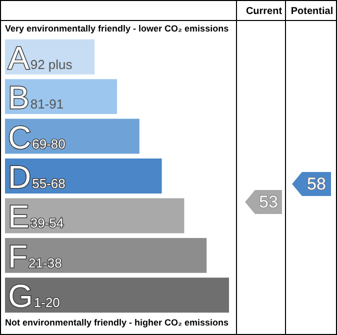 Image resolution: width=337 pixels, height=335 pixels. What do you see at coordinates (37, 177) in the screenshot?
I see `y-tick-label: D55-68` at bounding box center [37, 177].